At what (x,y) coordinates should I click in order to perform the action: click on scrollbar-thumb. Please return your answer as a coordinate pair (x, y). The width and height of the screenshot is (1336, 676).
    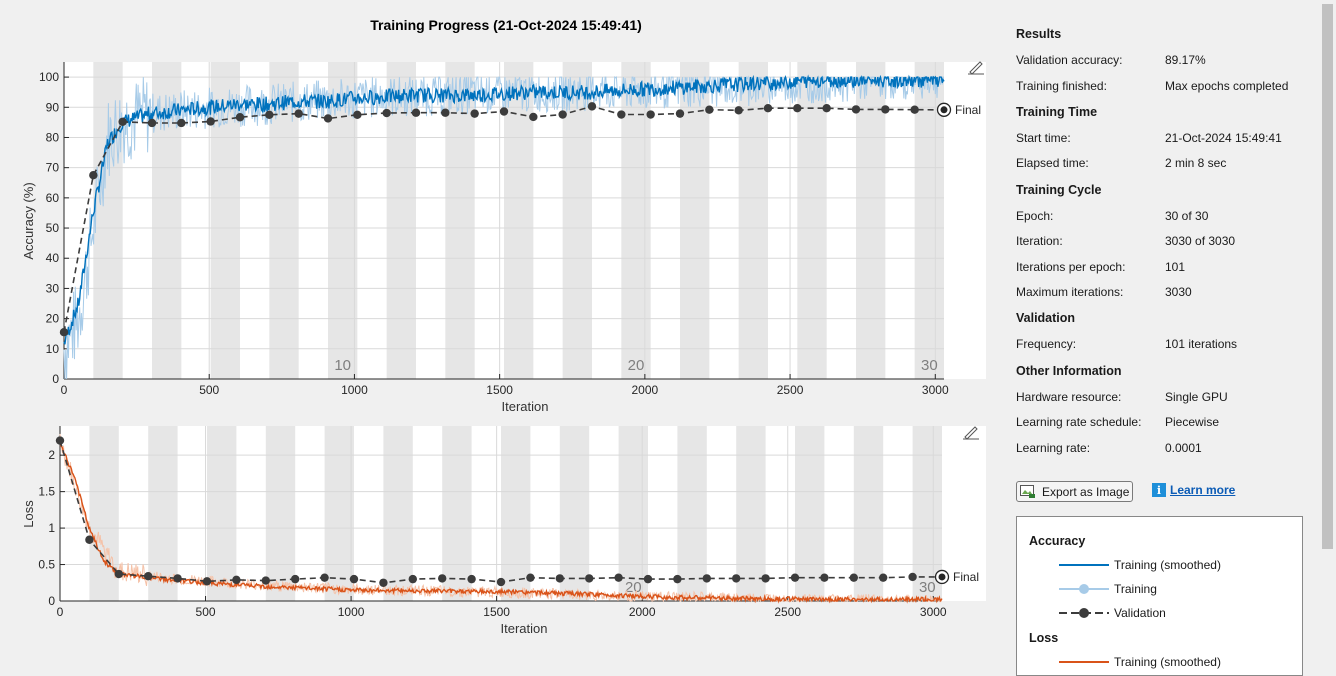
    Looking at the image, I should click on (1327, 276).